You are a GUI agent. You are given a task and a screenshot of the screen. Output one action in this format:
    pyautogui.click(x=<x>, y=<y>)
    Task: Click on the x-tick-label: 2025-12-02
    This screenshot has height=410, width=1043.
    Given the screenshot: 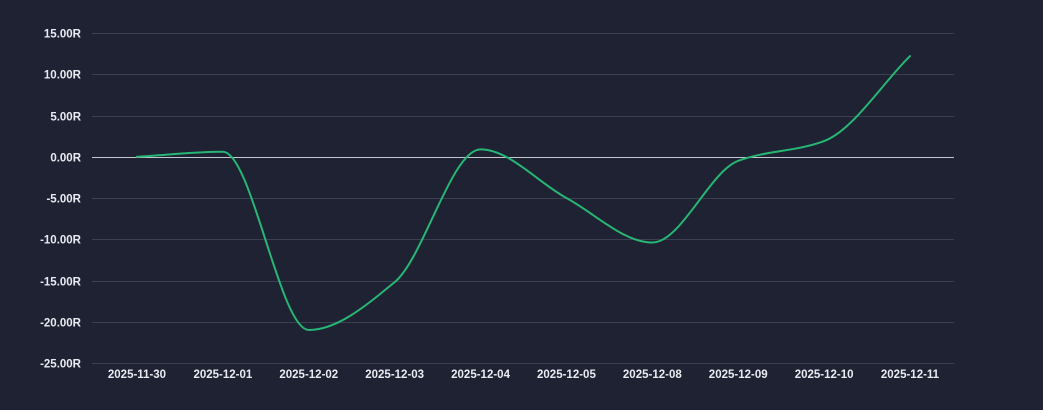 What is the action you would take?
    pyautogui.click(x=308, y=375)
    